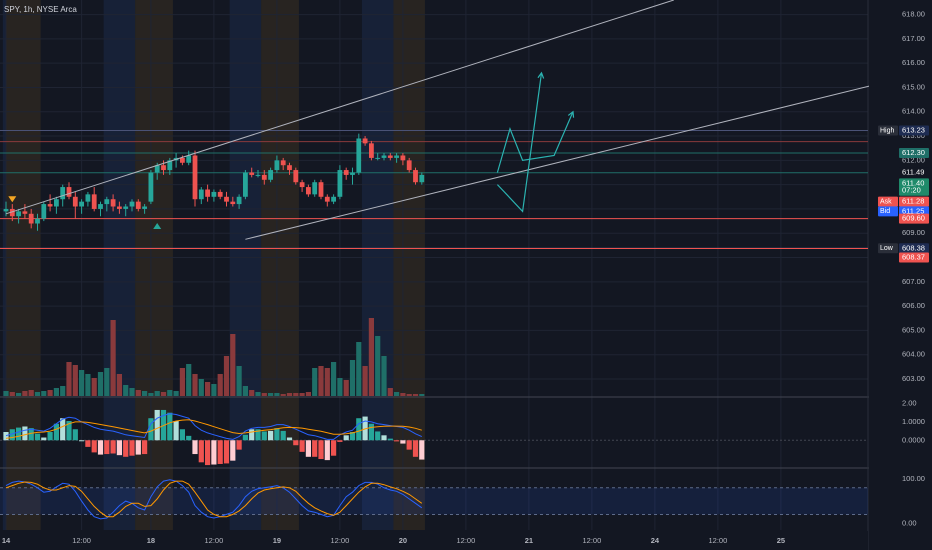  What do you see at coordinates (913, 38) in the screenshot?
I see `price-tick-label: 617.00` at bounding box center [913, 38].